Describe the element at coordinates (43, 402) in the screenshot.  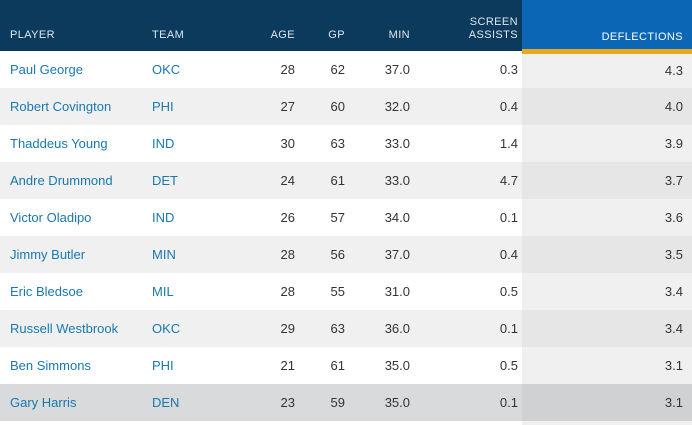
I see `player-link: Gary Harris` at that location.